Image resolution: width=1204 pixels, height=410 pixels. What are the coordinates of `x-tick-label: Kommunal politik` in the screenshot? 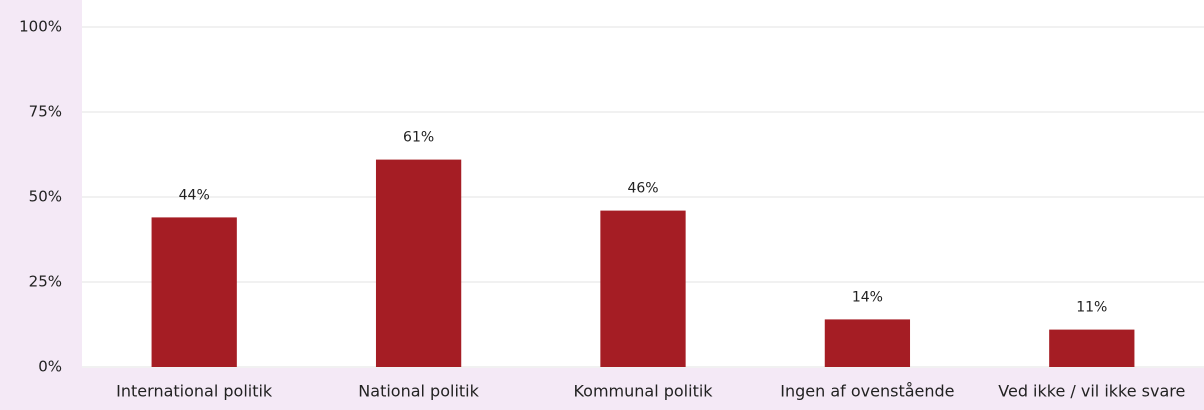 It's located at (643, 391).